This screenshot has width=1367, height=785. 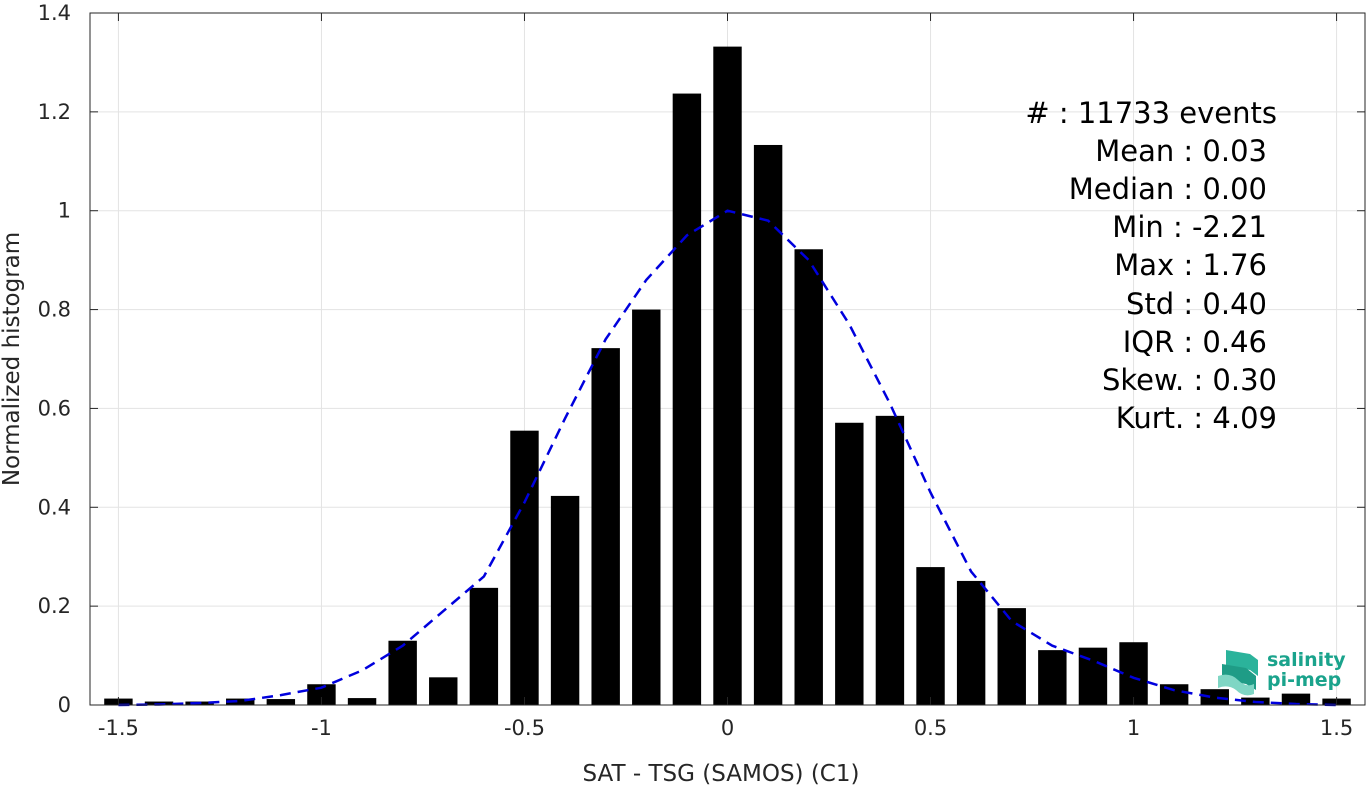 What do you see at coordinates (54, 13) in the screenshot?
I see `y-tick-label: 1.4` at bounding box center [54, 13].